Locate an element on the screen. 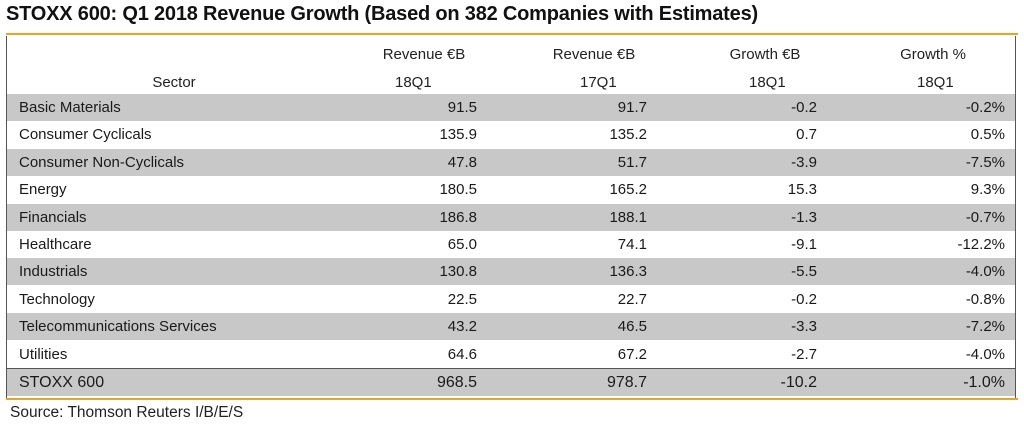 This screenshot has height=429, width=1024. table-row: Technology 22.5 22.7 -0.2 -0.8% is located at coordinates (511, 299).